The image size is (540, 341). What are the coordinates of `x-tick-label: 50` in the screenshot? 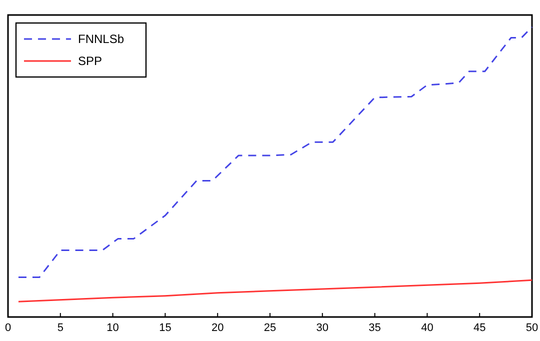 It's located at (532, 328).